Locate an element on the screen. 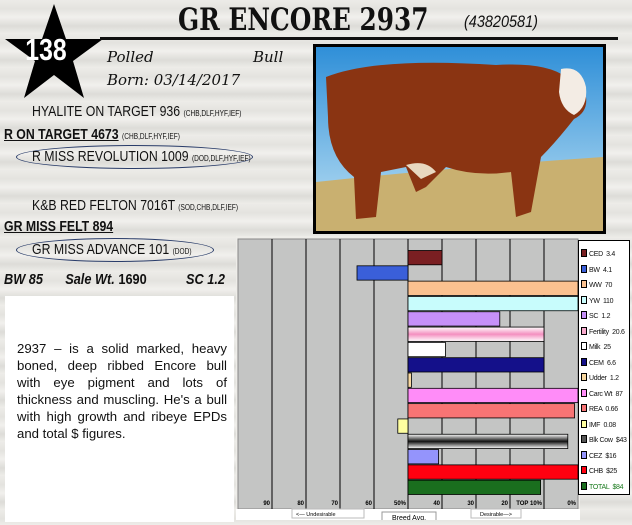 This screenshot has height=525, width=632. desirable-box is located at coordinates (496, 513).